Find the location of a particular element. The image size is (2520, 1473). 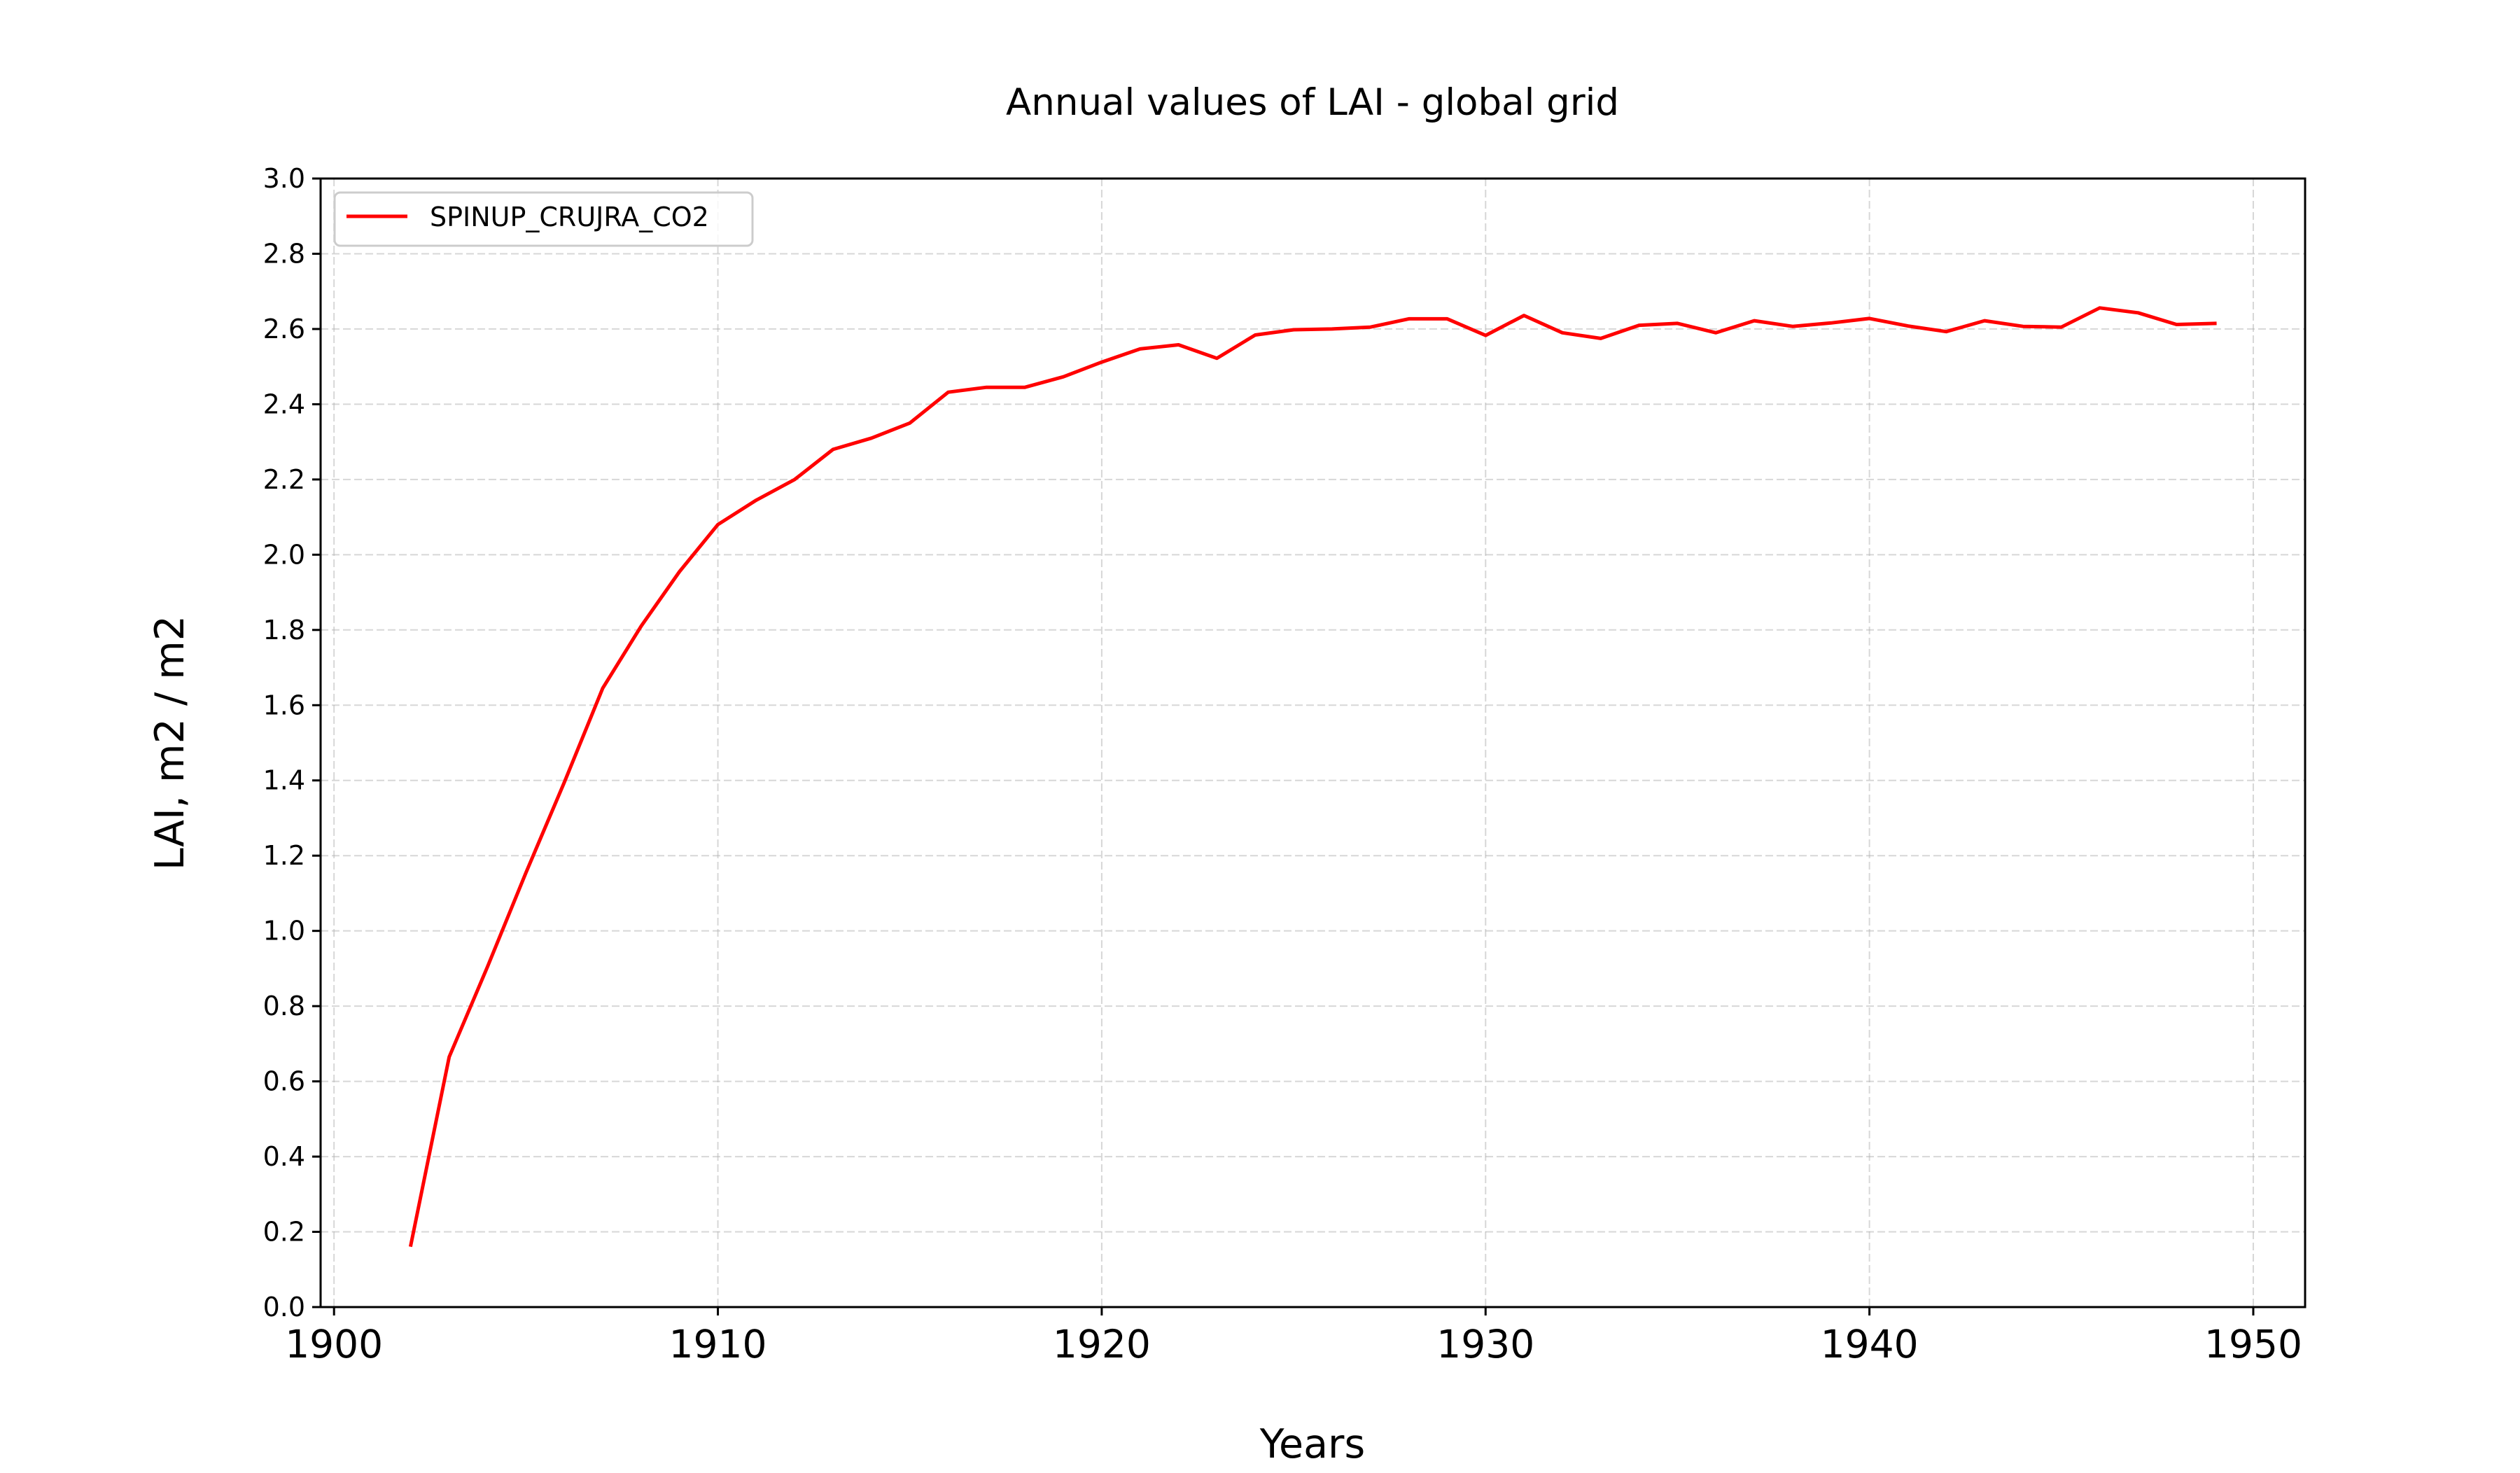

legend: SPINUP_CRUJRA_CO2 is located at coordinates (543, 219).